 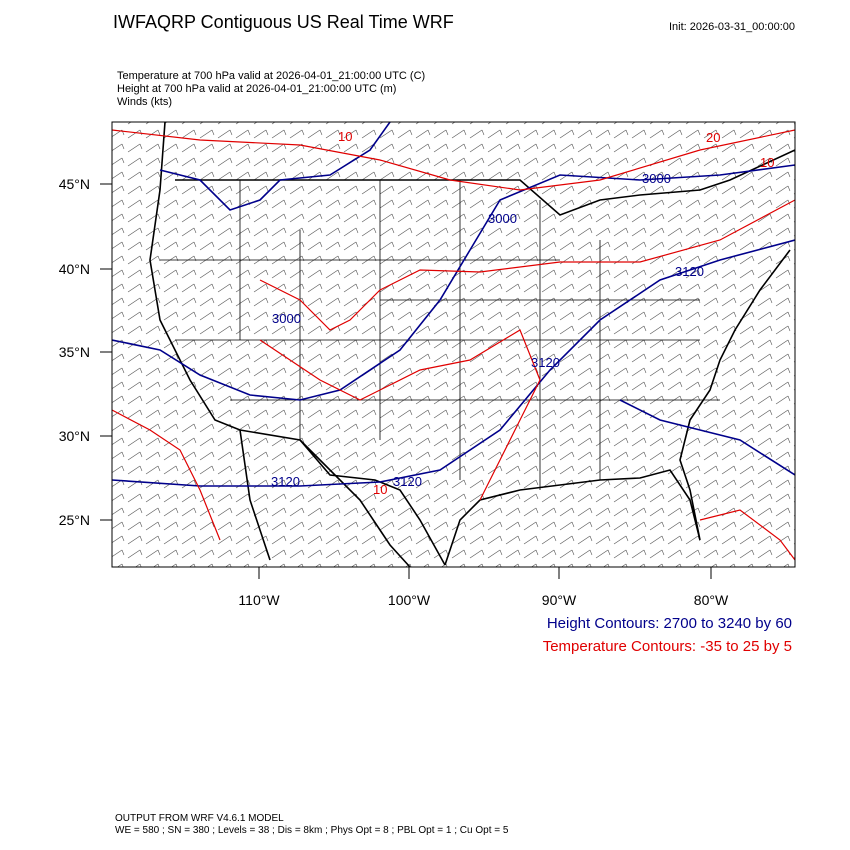 What do you see at coordinates (74, 352) in the screenshot?
I see `lat-label: 35°N` at bounding box center [74, 352].